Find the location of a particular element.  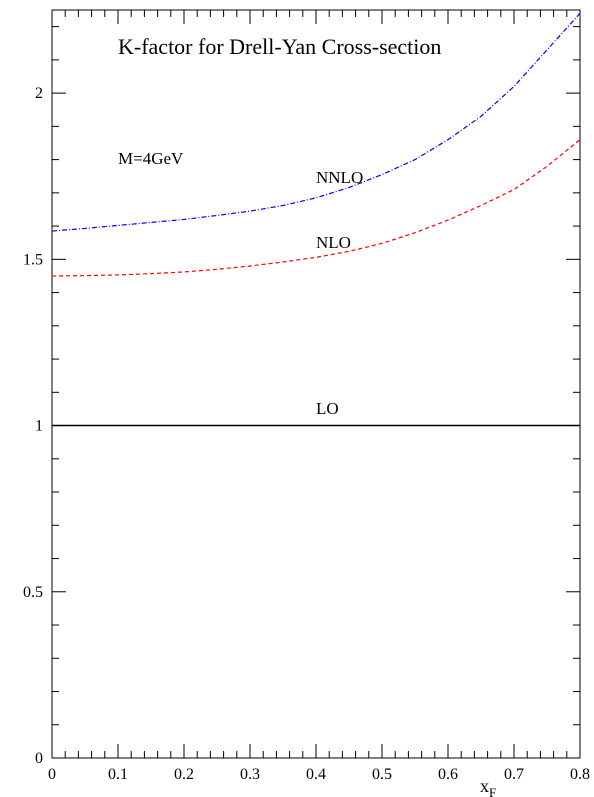

x-tick-label: 0.5 is located at coordinates (382, 774).